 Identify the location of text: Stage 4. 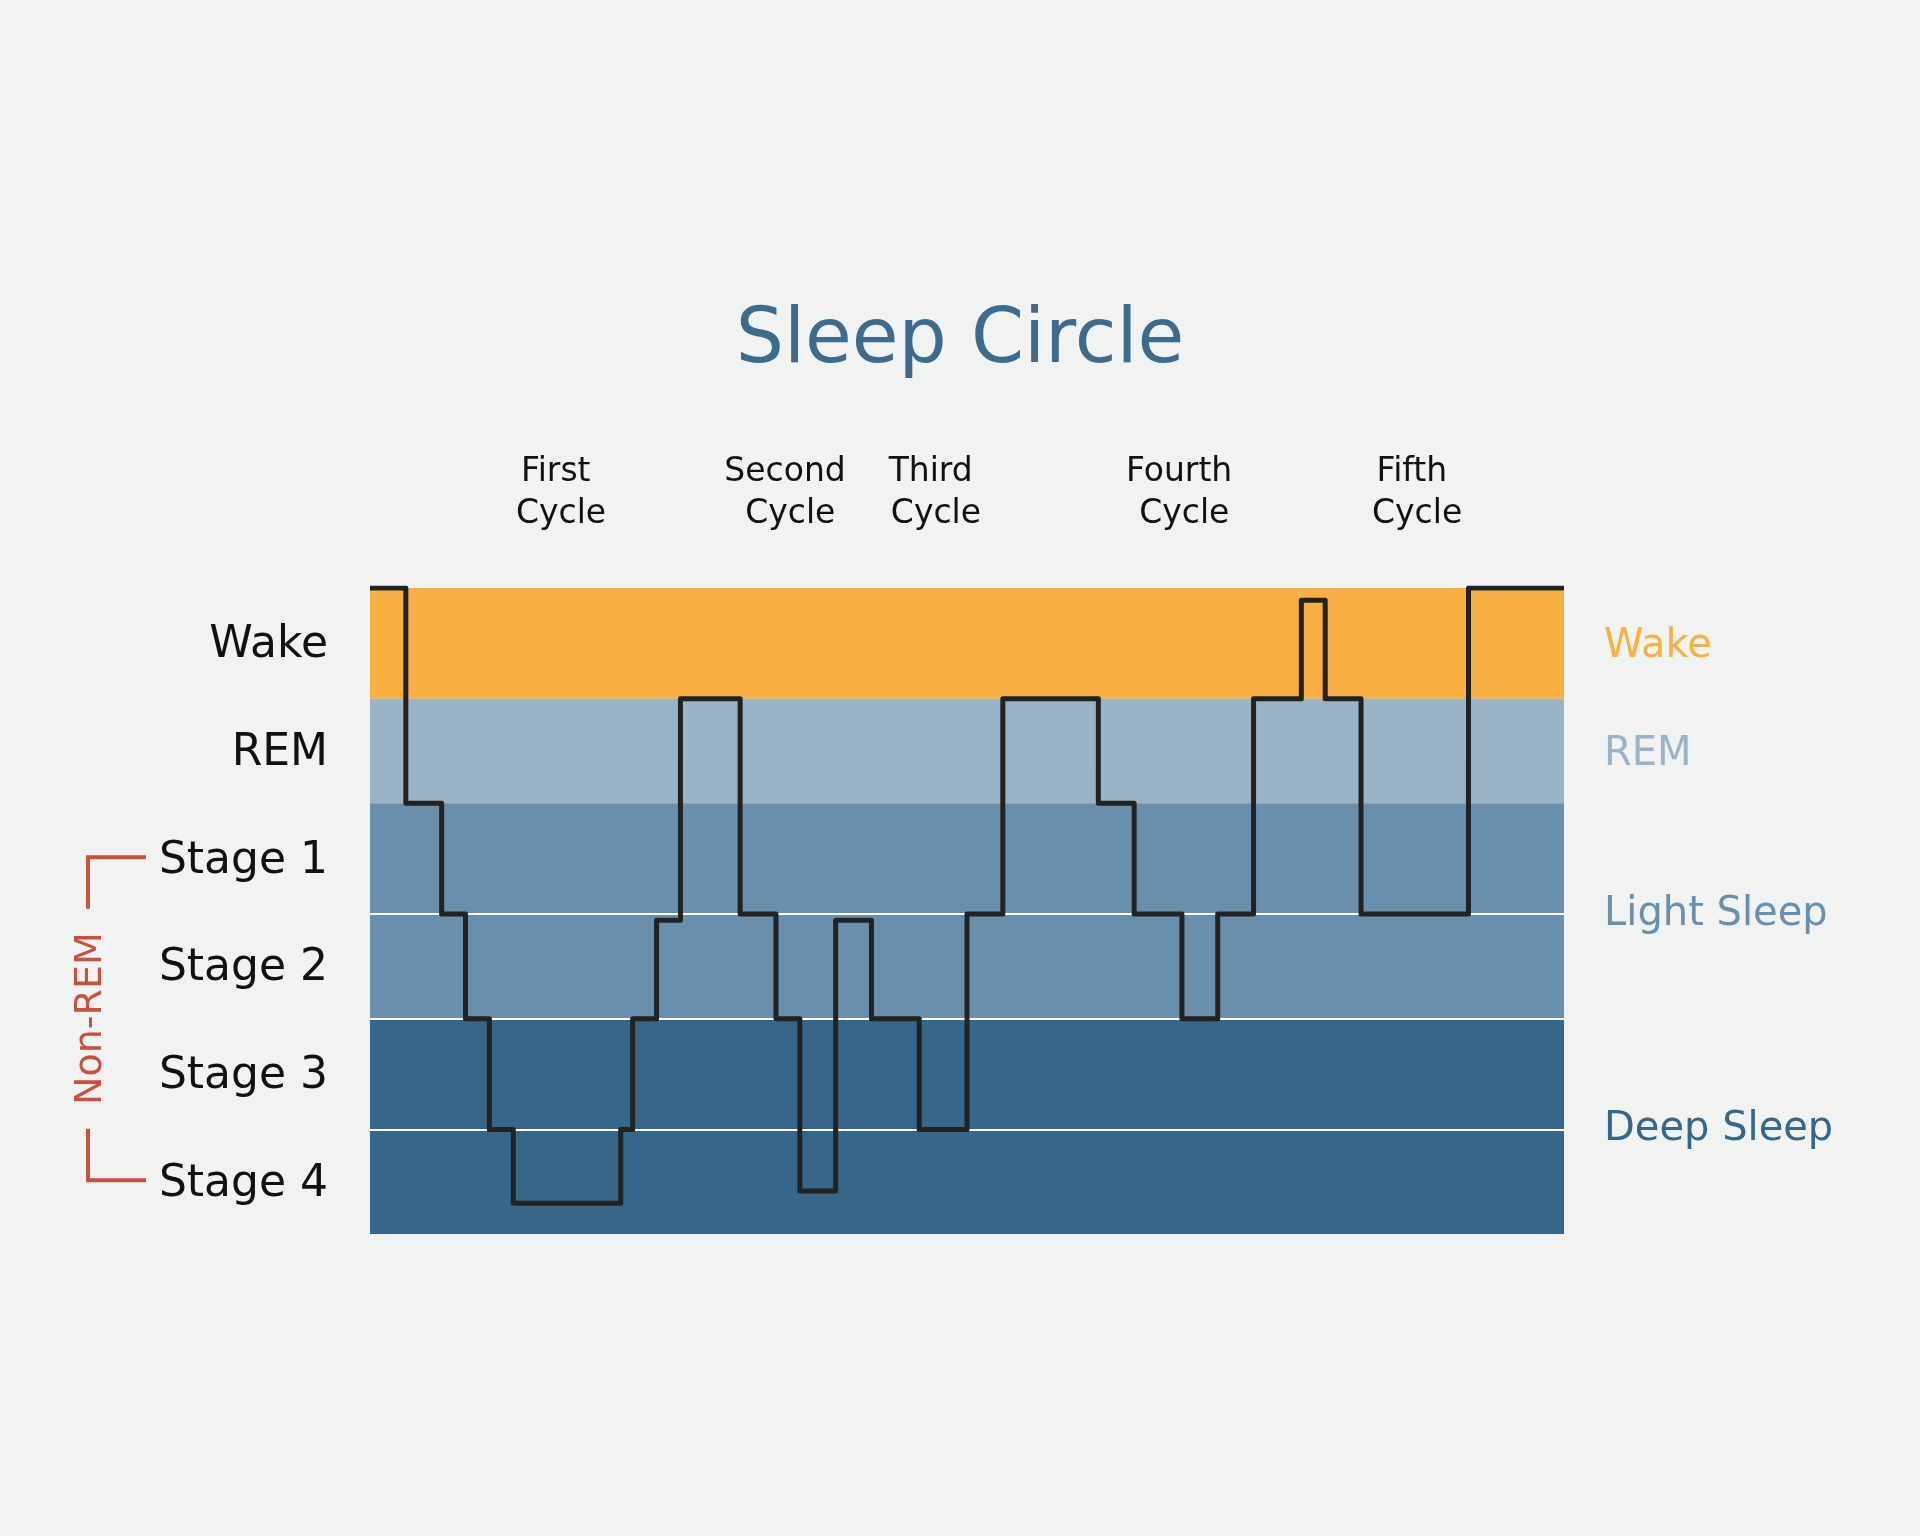
(243, 1180).